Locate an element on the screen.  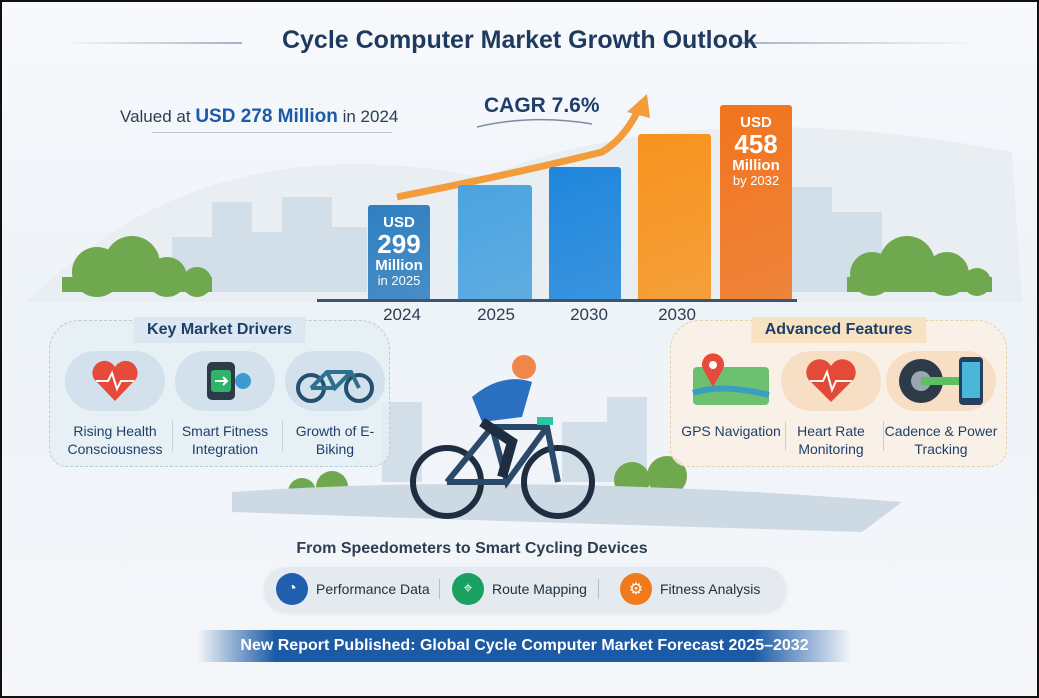
year-label: 2025 is located at coordinates (496, 314).